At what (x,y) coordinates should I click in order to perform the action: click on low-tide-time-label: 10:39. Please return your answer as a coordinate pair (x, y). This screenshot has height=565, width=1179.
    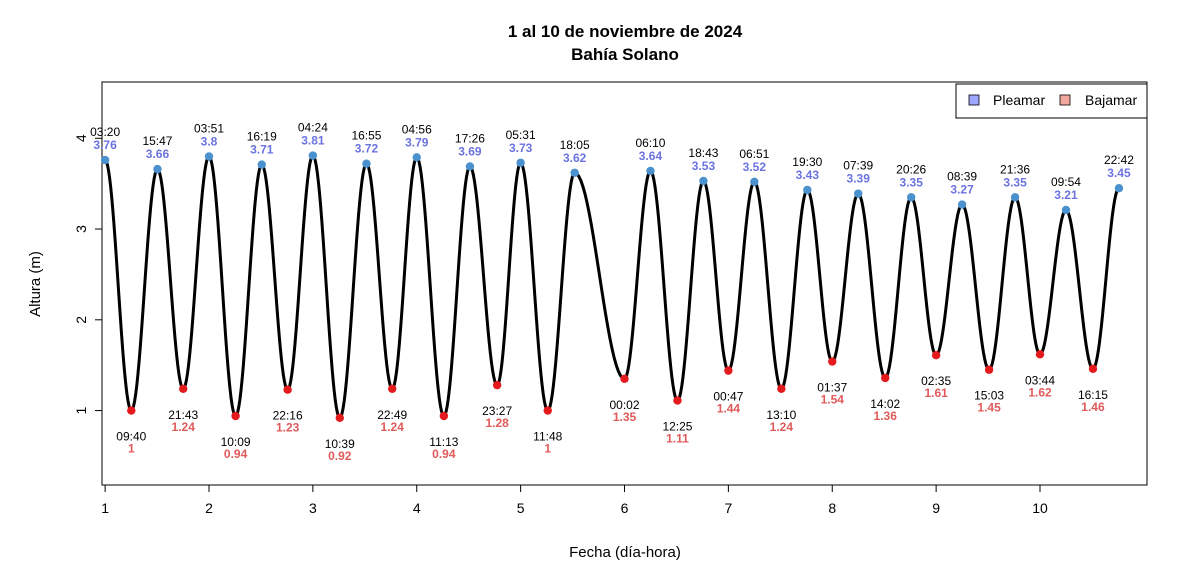
    Looking at the image, I should click on (340, 444).